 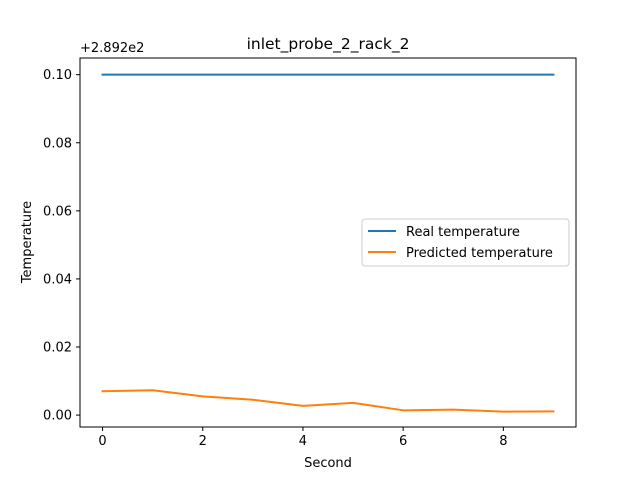 What do you see at coordinates (61, 246) in the screenshot?
I see `y-axis-ticks: 0.00 0.02 0.04 0.06 0.08 0.10` at bounding box center [61, 246].